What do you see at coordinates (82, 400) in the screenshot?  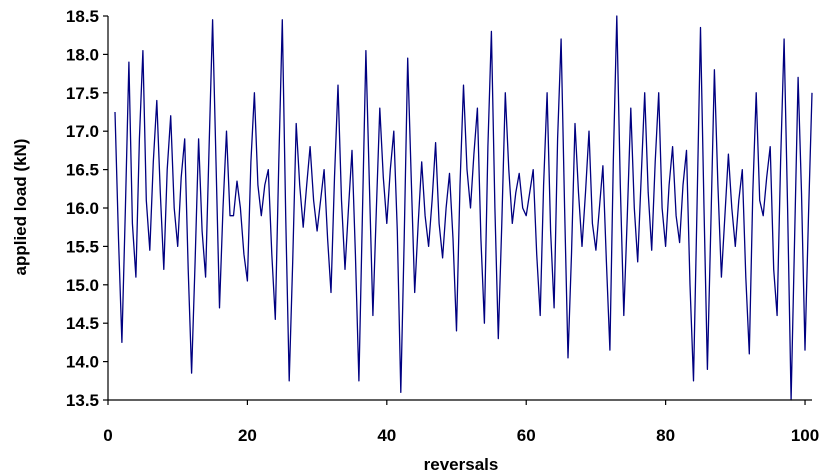 I see `y-tick-label: 13.5` at bounding box center [82, 400].